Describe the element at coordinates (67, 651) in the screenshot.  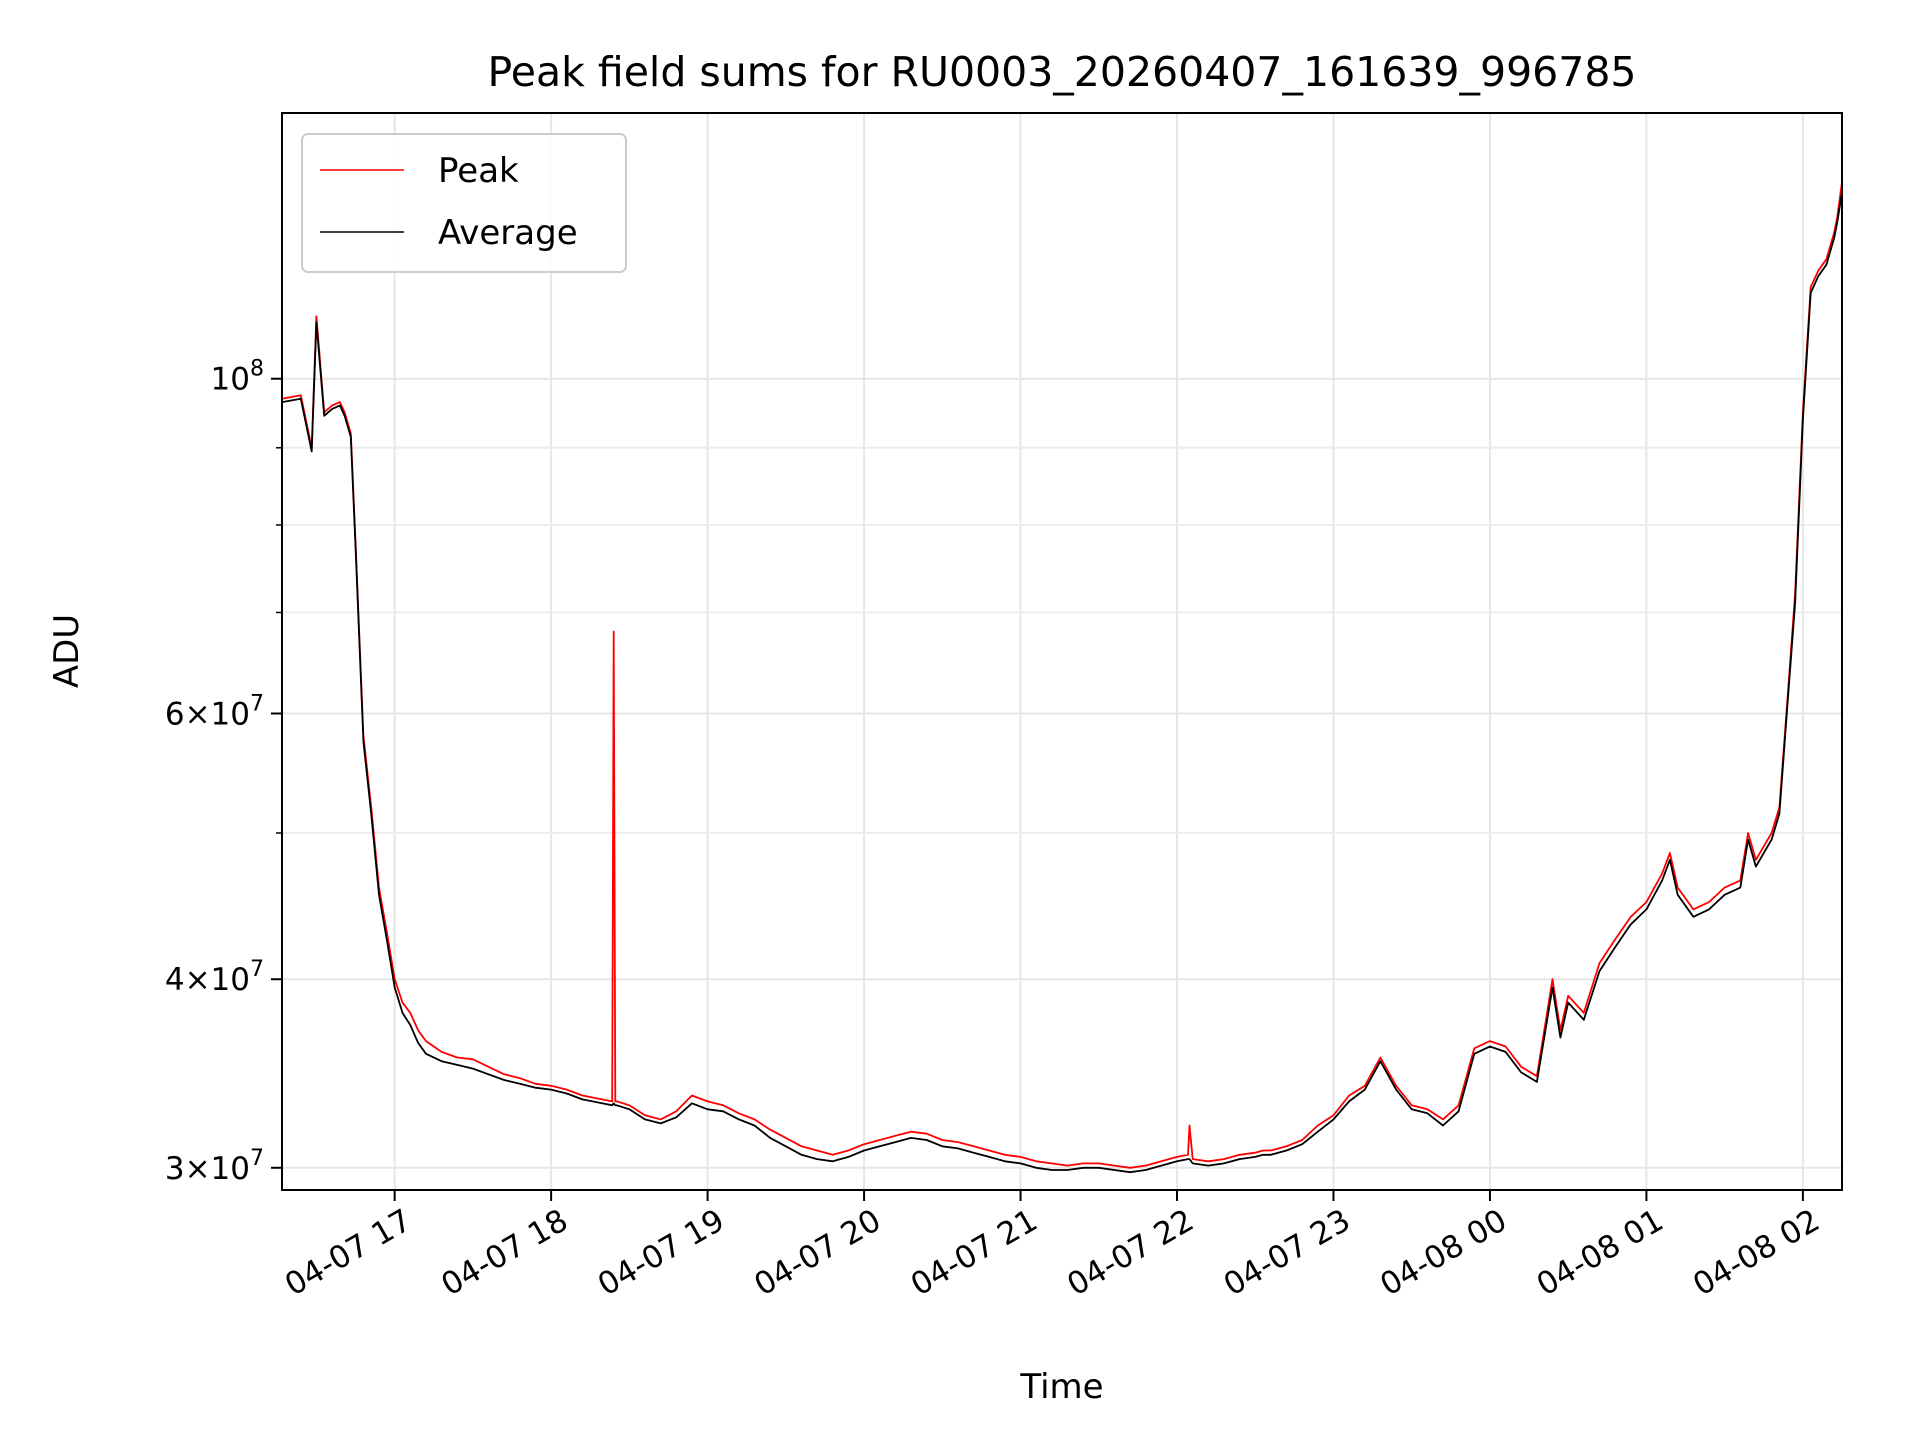
I see `y-axis-label: ADU` at that location.